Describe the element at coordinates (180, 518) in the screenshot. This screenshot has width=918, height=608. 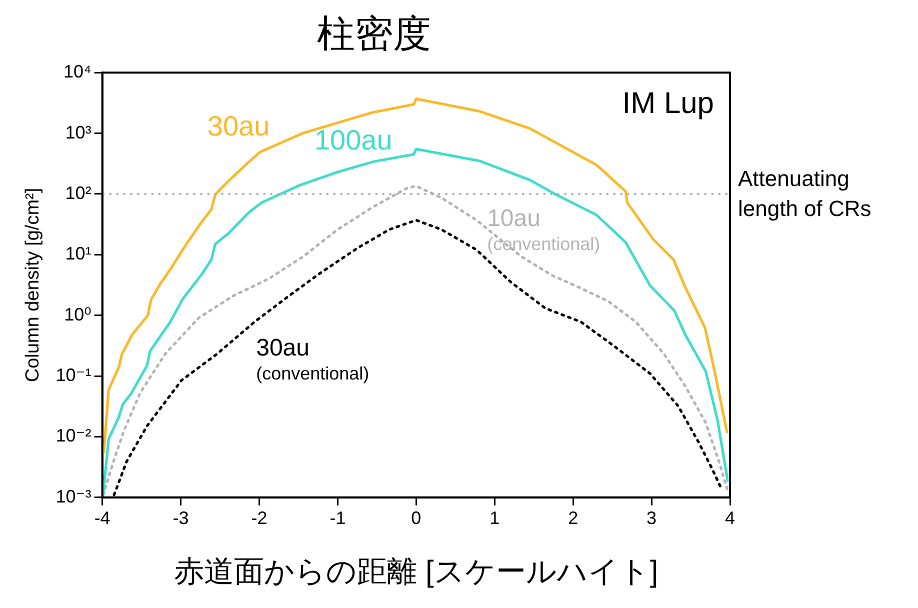
I see `x-tick-label: -3` at that location.